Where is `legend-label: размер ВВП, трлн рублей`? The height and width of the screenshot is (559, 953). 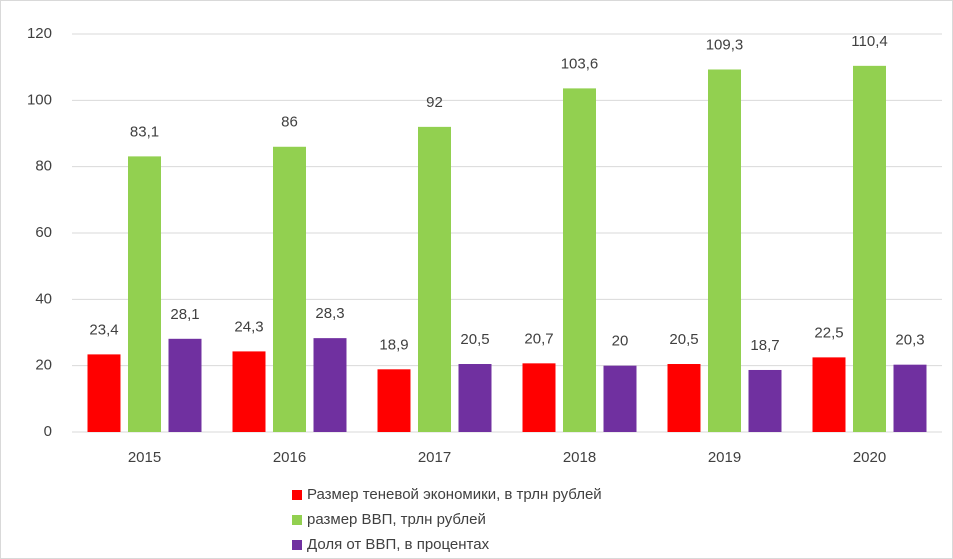 legend-label: размер ВВП, трлн рублей is located at coordinates (396, 519).